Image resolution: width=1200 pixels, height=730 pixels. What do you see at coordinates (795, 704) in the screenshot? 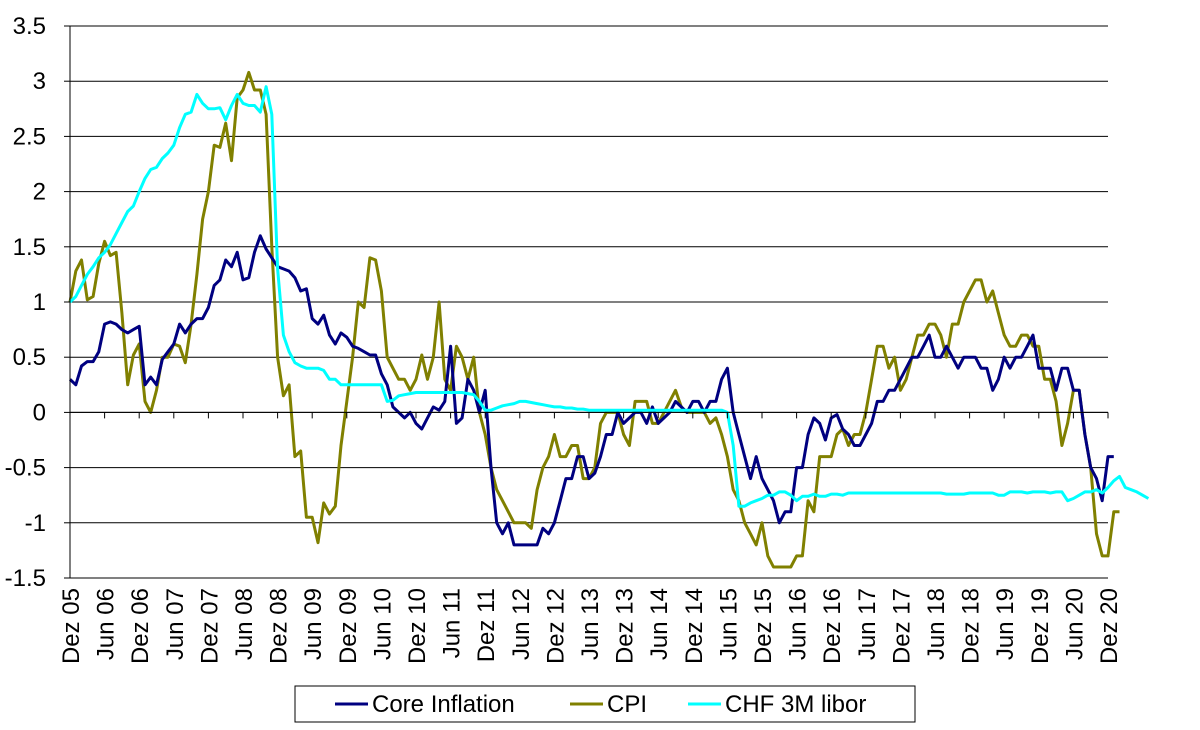
I see `legend-label-chf-3m-libor: CHF 3M libor` at bounding box center [795, 704].